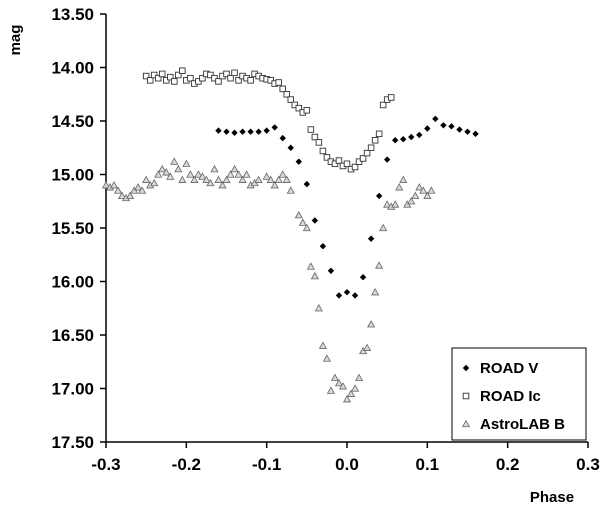 Image resolution: width=610 pixels, height=509 pixels. What do you see at coordinates (588, 464) in the screenshot?
I see `x-tick-label: 0.3` at bounding box center [588, 464].